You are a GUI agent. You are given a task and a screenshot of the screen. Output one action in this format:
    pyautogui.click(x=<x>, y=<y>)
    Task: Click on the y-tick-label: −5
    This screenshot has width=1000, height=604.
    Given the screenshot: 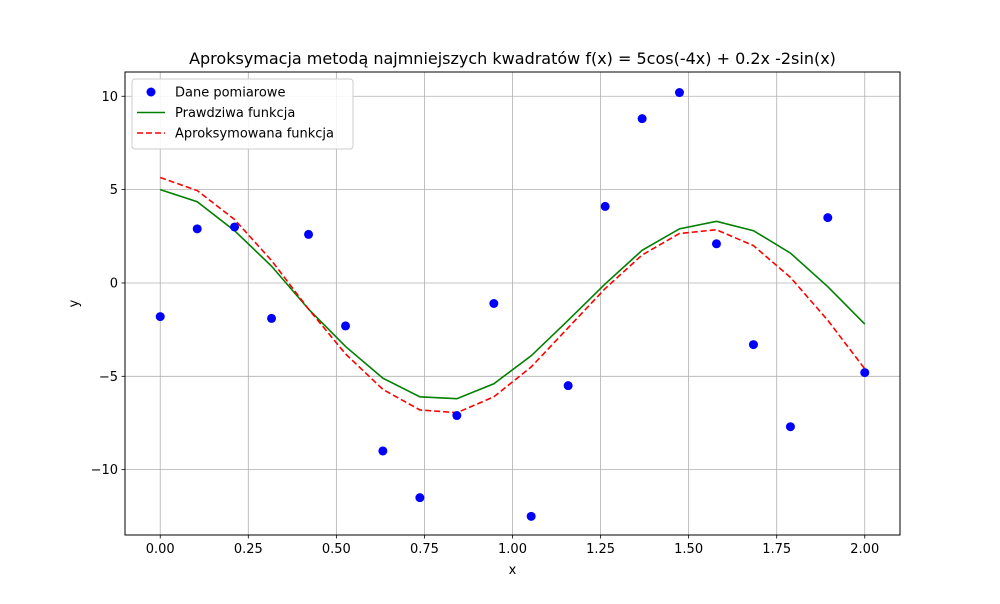 What is the action you would take?
    pyautogui.click(x=108, y=377)
    